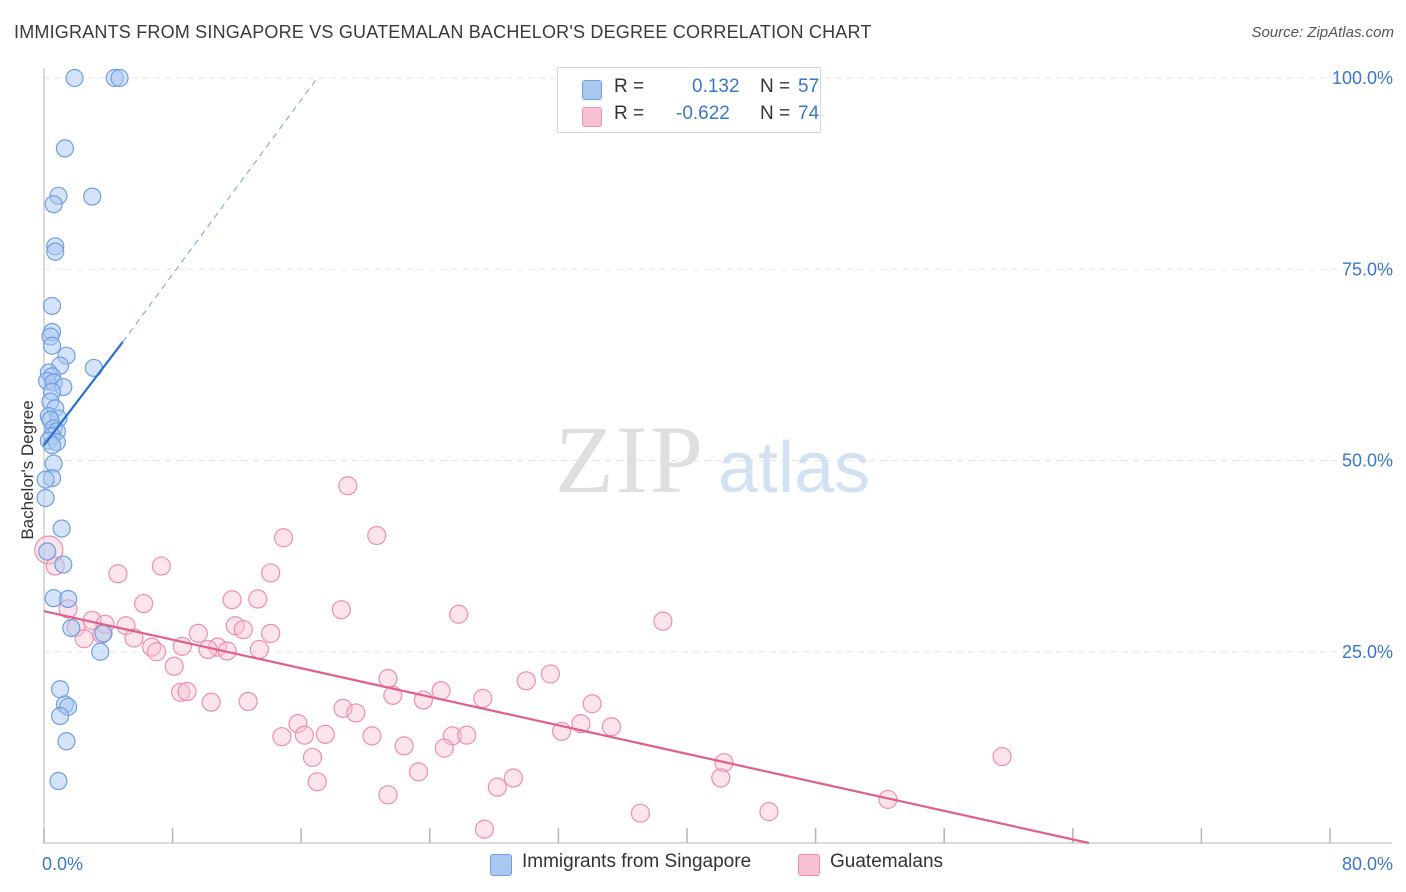 The height and width of the screenshot is (892, 1406). What do you see at coordinates (887, 861) in the screenshot?
I see `legend-label: Guatemalans` at bounding box center [887, 861].